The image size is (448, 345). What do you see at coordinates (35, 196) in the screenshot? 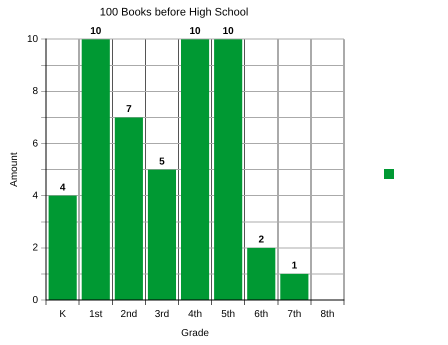
I see `y-tick-label: 4` at bounding box center [35, 196].